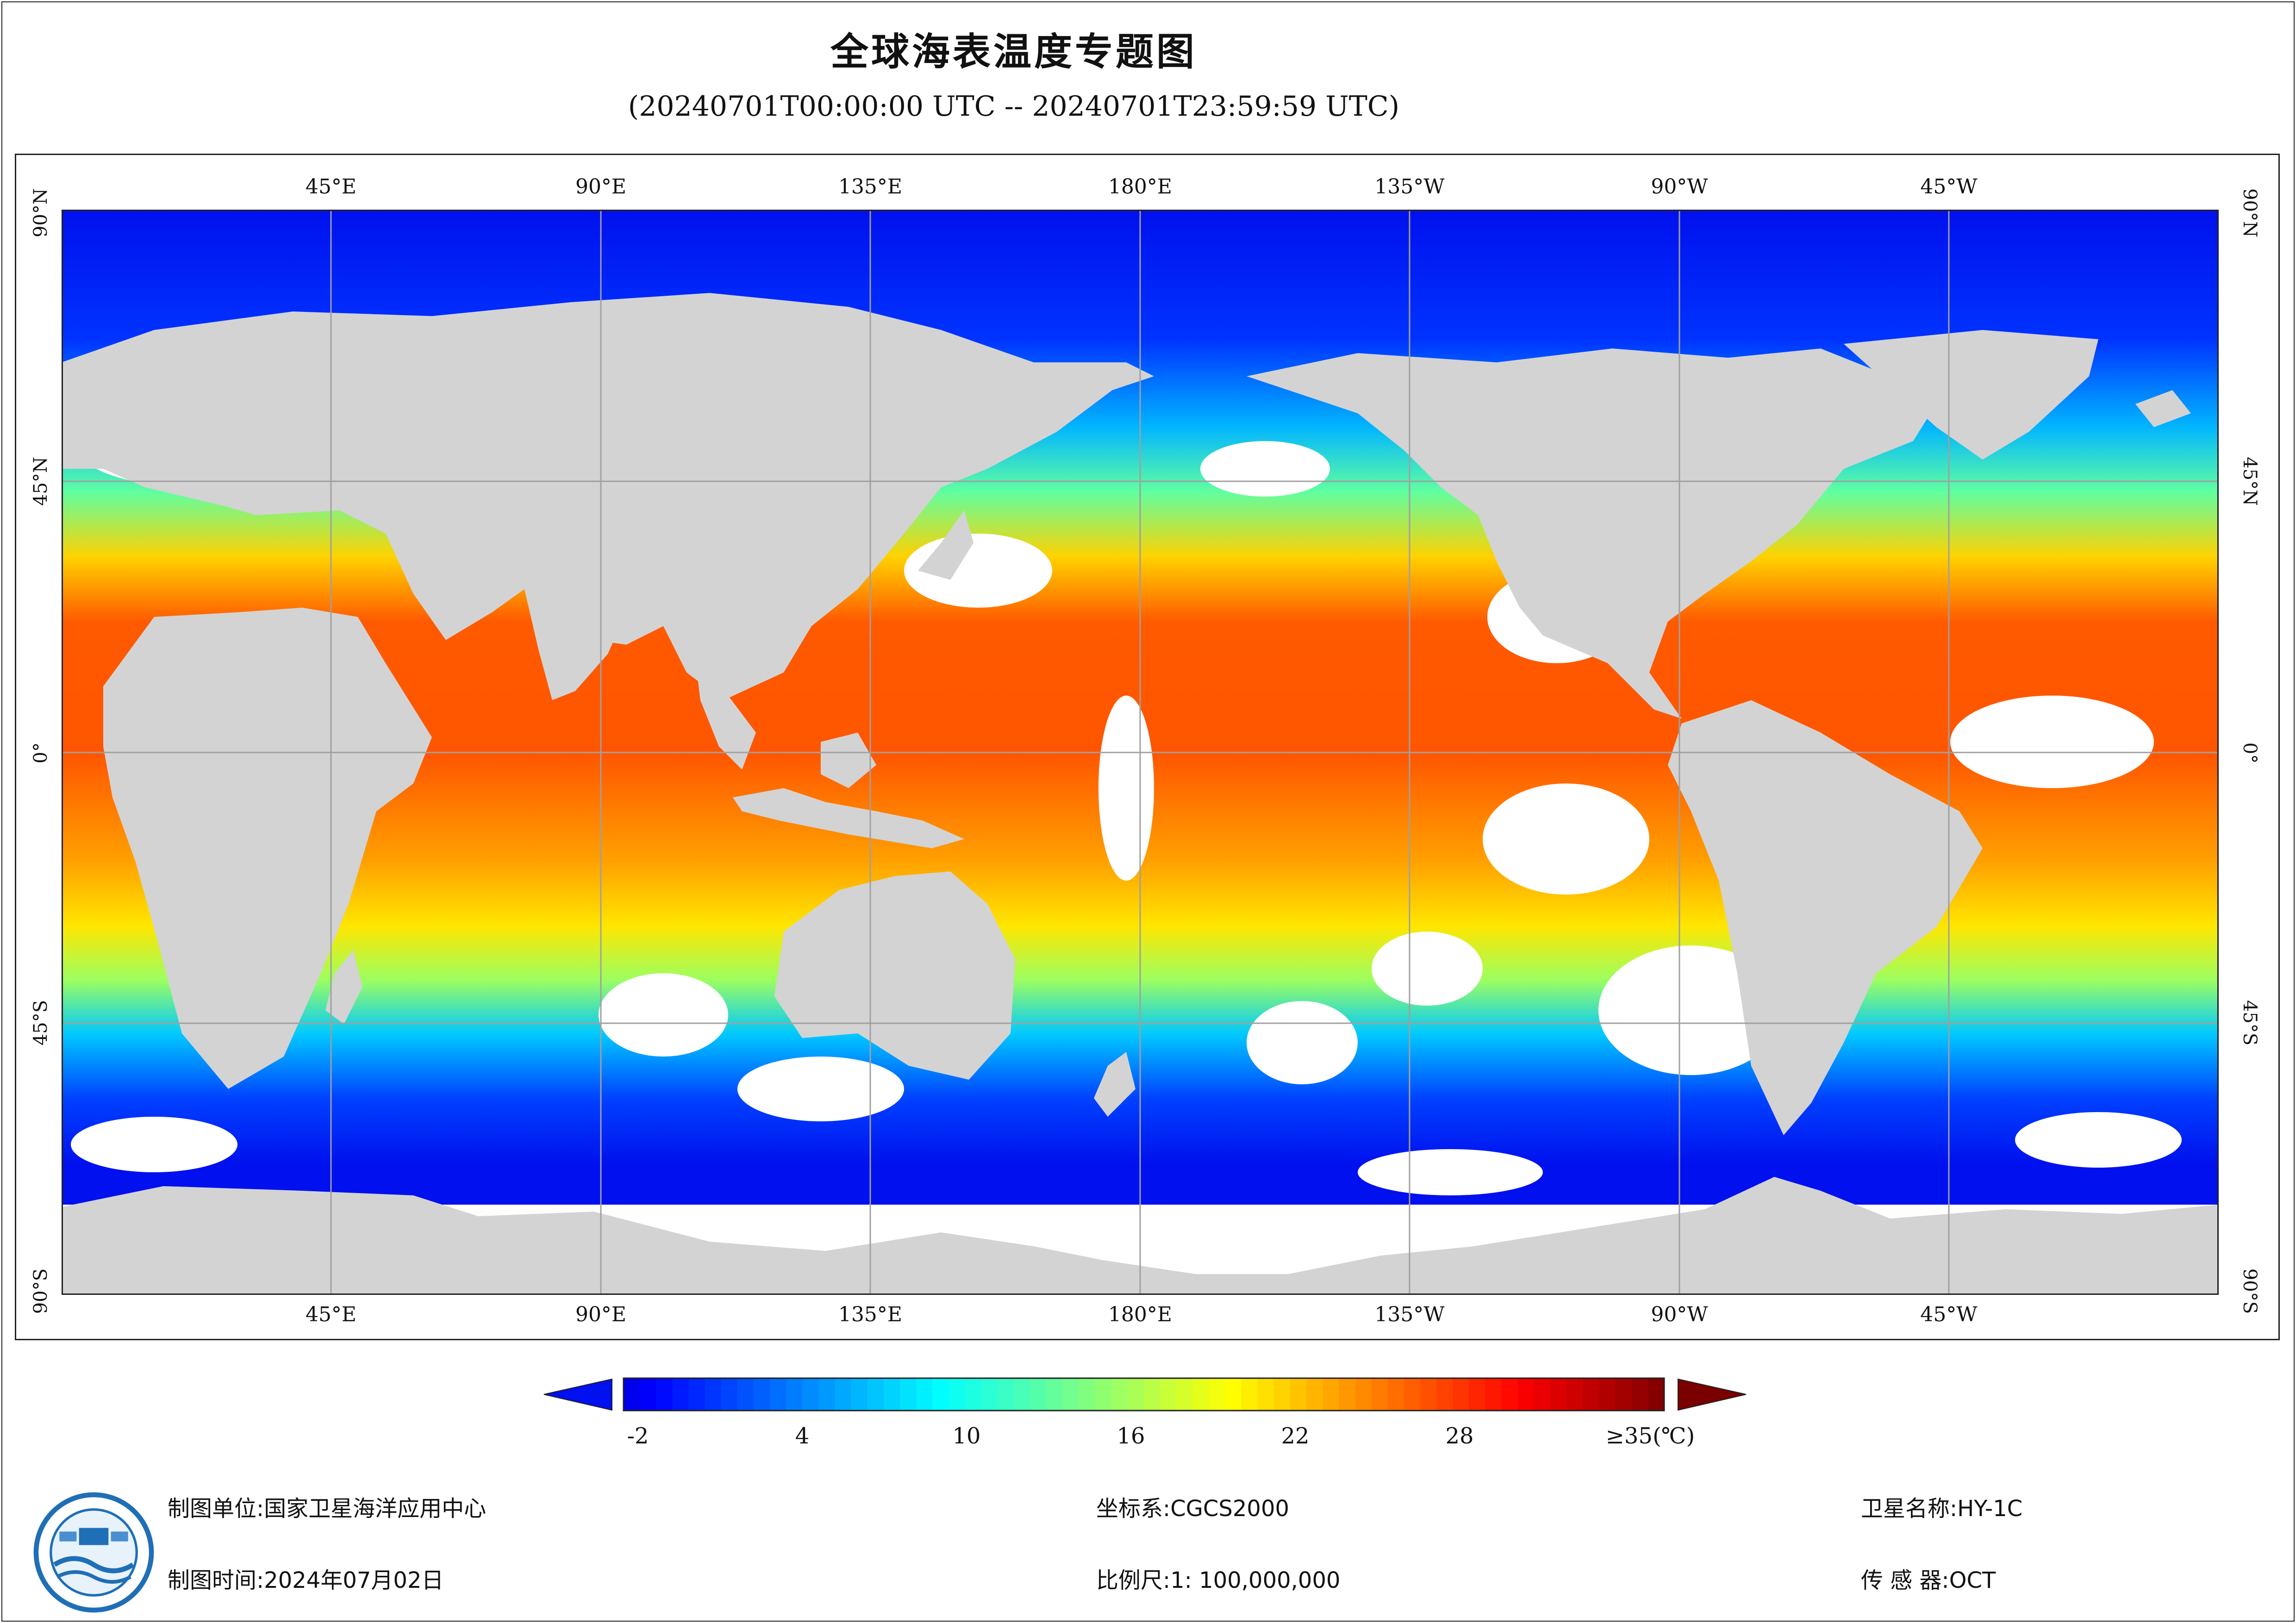  Describe the element at coordinates (1949, 187) in the screenshot. I see `lon-label-top-45w: 45°W` at that location.